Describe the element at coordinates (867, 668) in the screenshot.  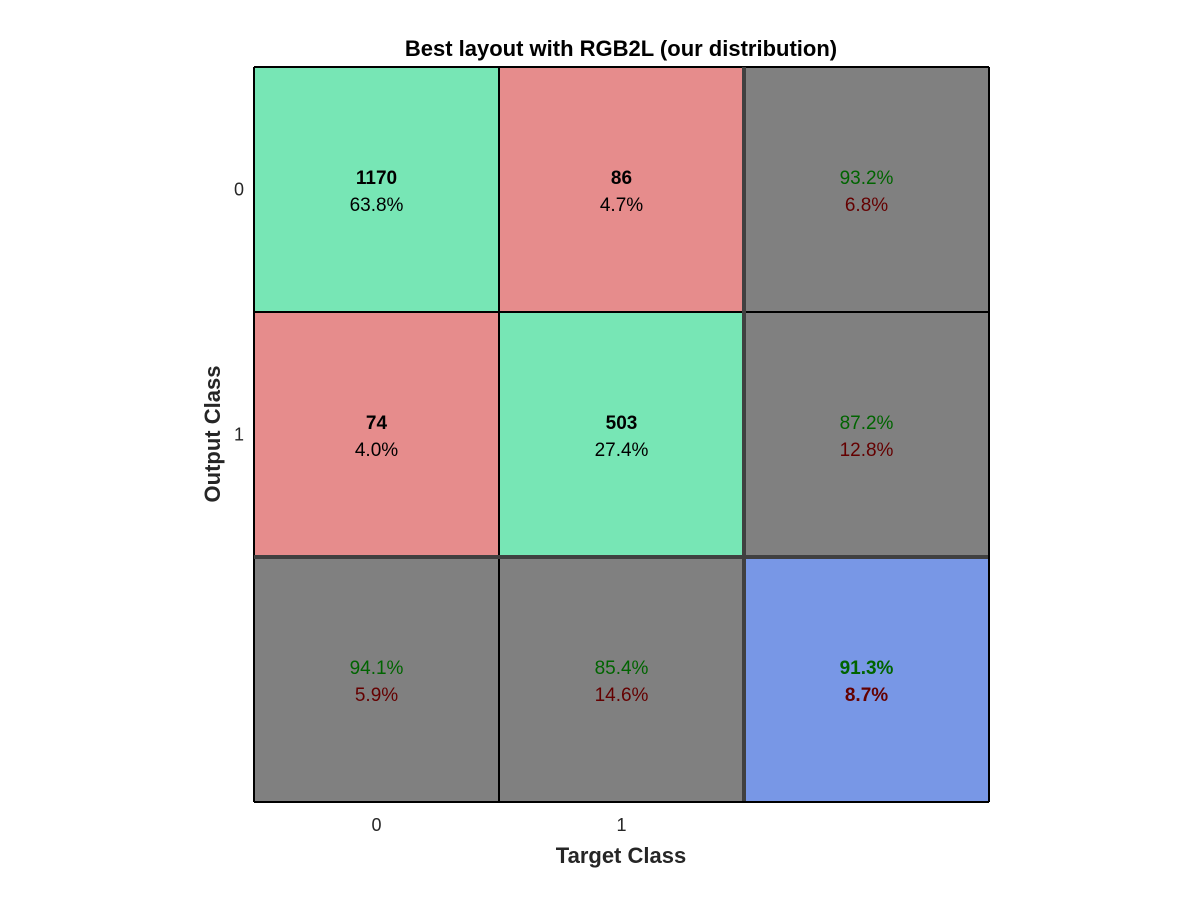
I see `cell-value-primary: 91.3%` at that location.